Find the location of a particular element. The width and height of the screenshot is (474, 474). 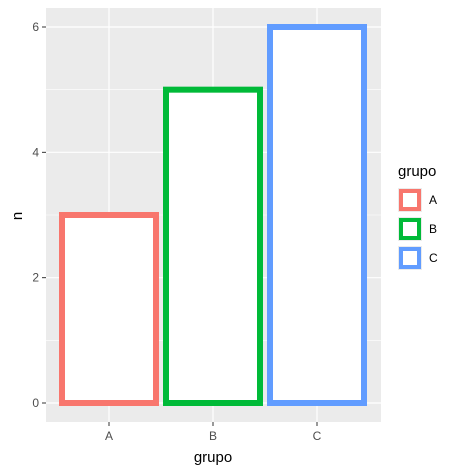

legend-label-B: B is located at coordinates (433, 229).